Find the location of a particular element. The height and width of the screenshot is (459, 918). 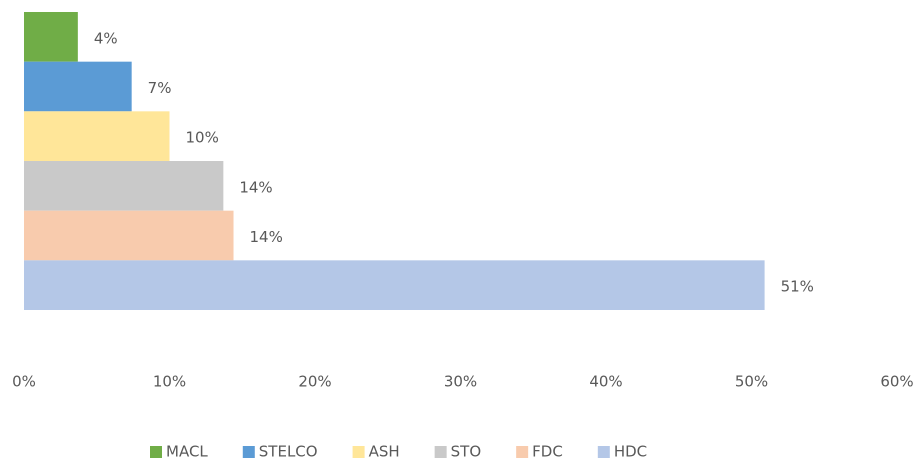

value-label: 51% is located at coordinates (797, 287).